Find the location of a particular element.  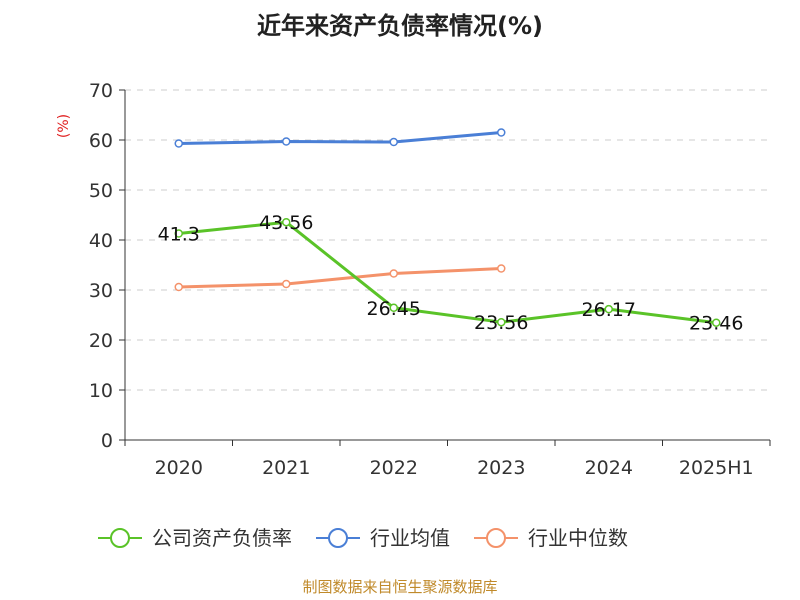

data-label: 23.46 is located at coordinates (716, 324).